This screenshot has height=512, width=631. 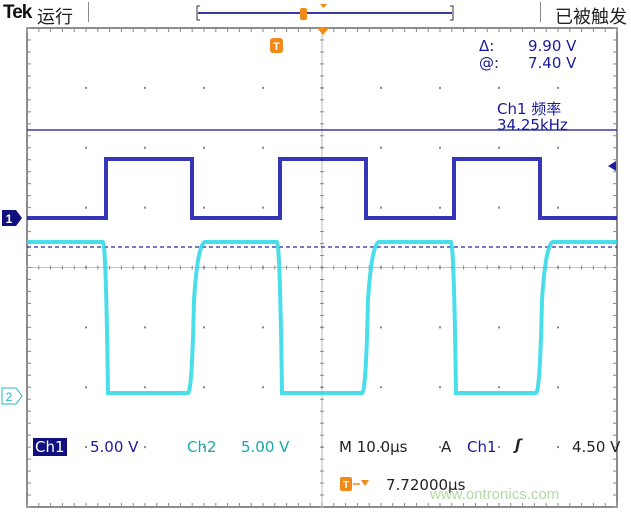 What do you see at coordinates (552, 63) in the screenshot?
I see `cursor-at-value: 7.40 V` at bounding box center [552, 63].